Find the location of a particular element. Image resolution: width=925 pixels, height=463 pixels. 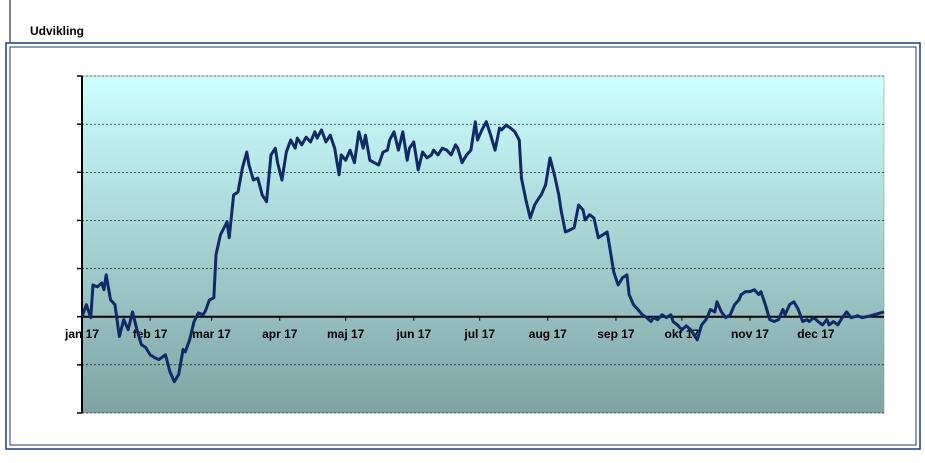

x-tick-label: dec 17 is located at coordinates (816, 334).